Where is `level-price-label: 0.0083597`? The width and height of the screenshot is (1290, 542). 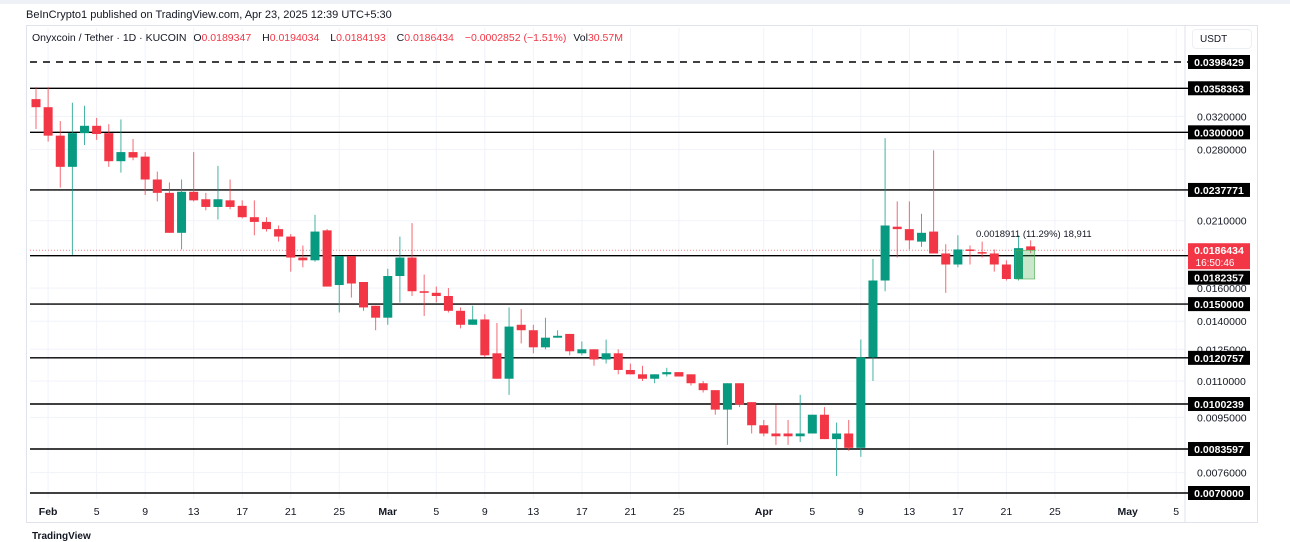
level-price-label: 0.0083597 is located at coordinates (1219, 450).